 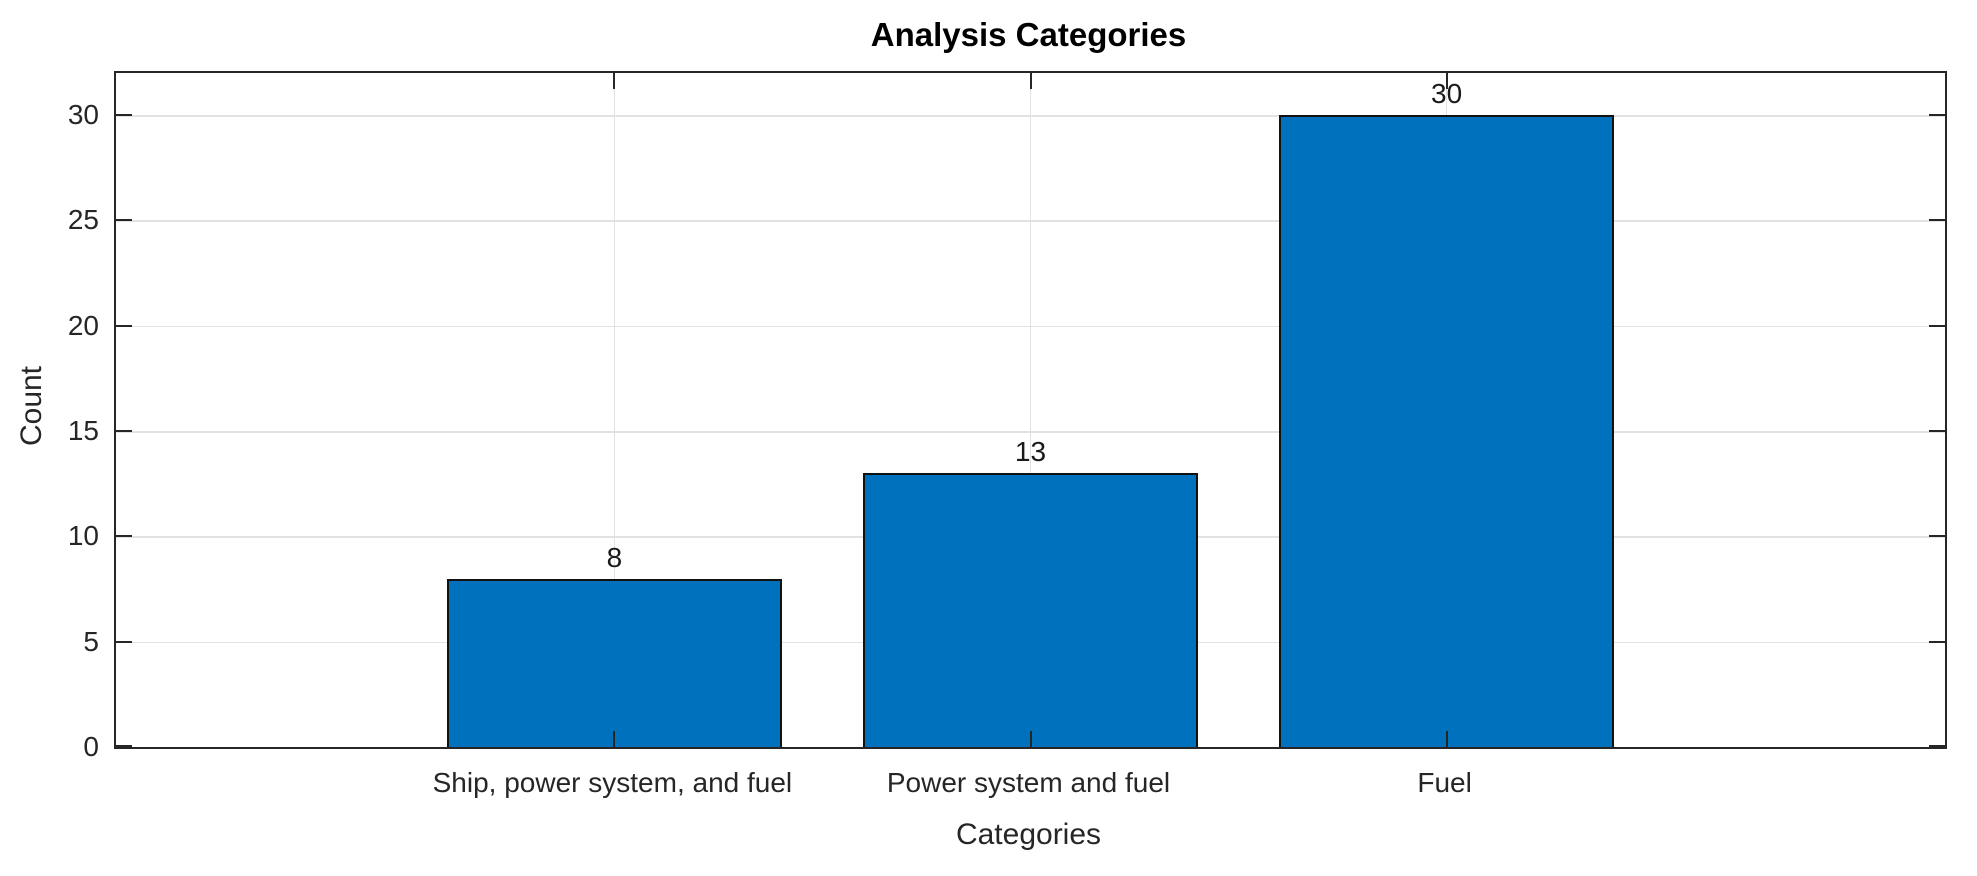 What do you see at coordinates (1030, 452) in the screenshot?
I see `bar-value-label: 13` at bounding box center [1030, 452].